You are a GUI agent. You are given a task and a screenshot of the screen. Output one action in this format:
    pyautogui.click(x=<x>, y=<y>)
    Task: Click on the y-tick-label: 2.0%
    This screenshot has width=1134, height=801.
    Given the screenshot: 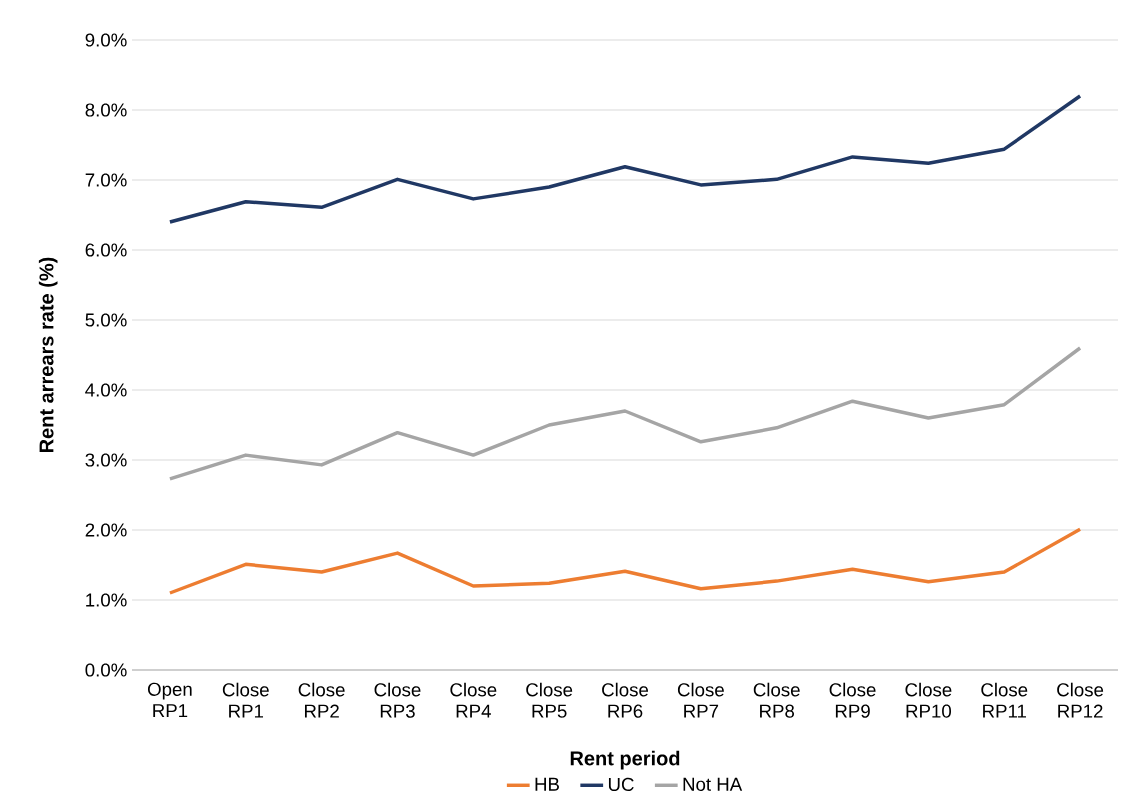 What is the action you would take?
    pyautogui.click(x=106, y=530)
    